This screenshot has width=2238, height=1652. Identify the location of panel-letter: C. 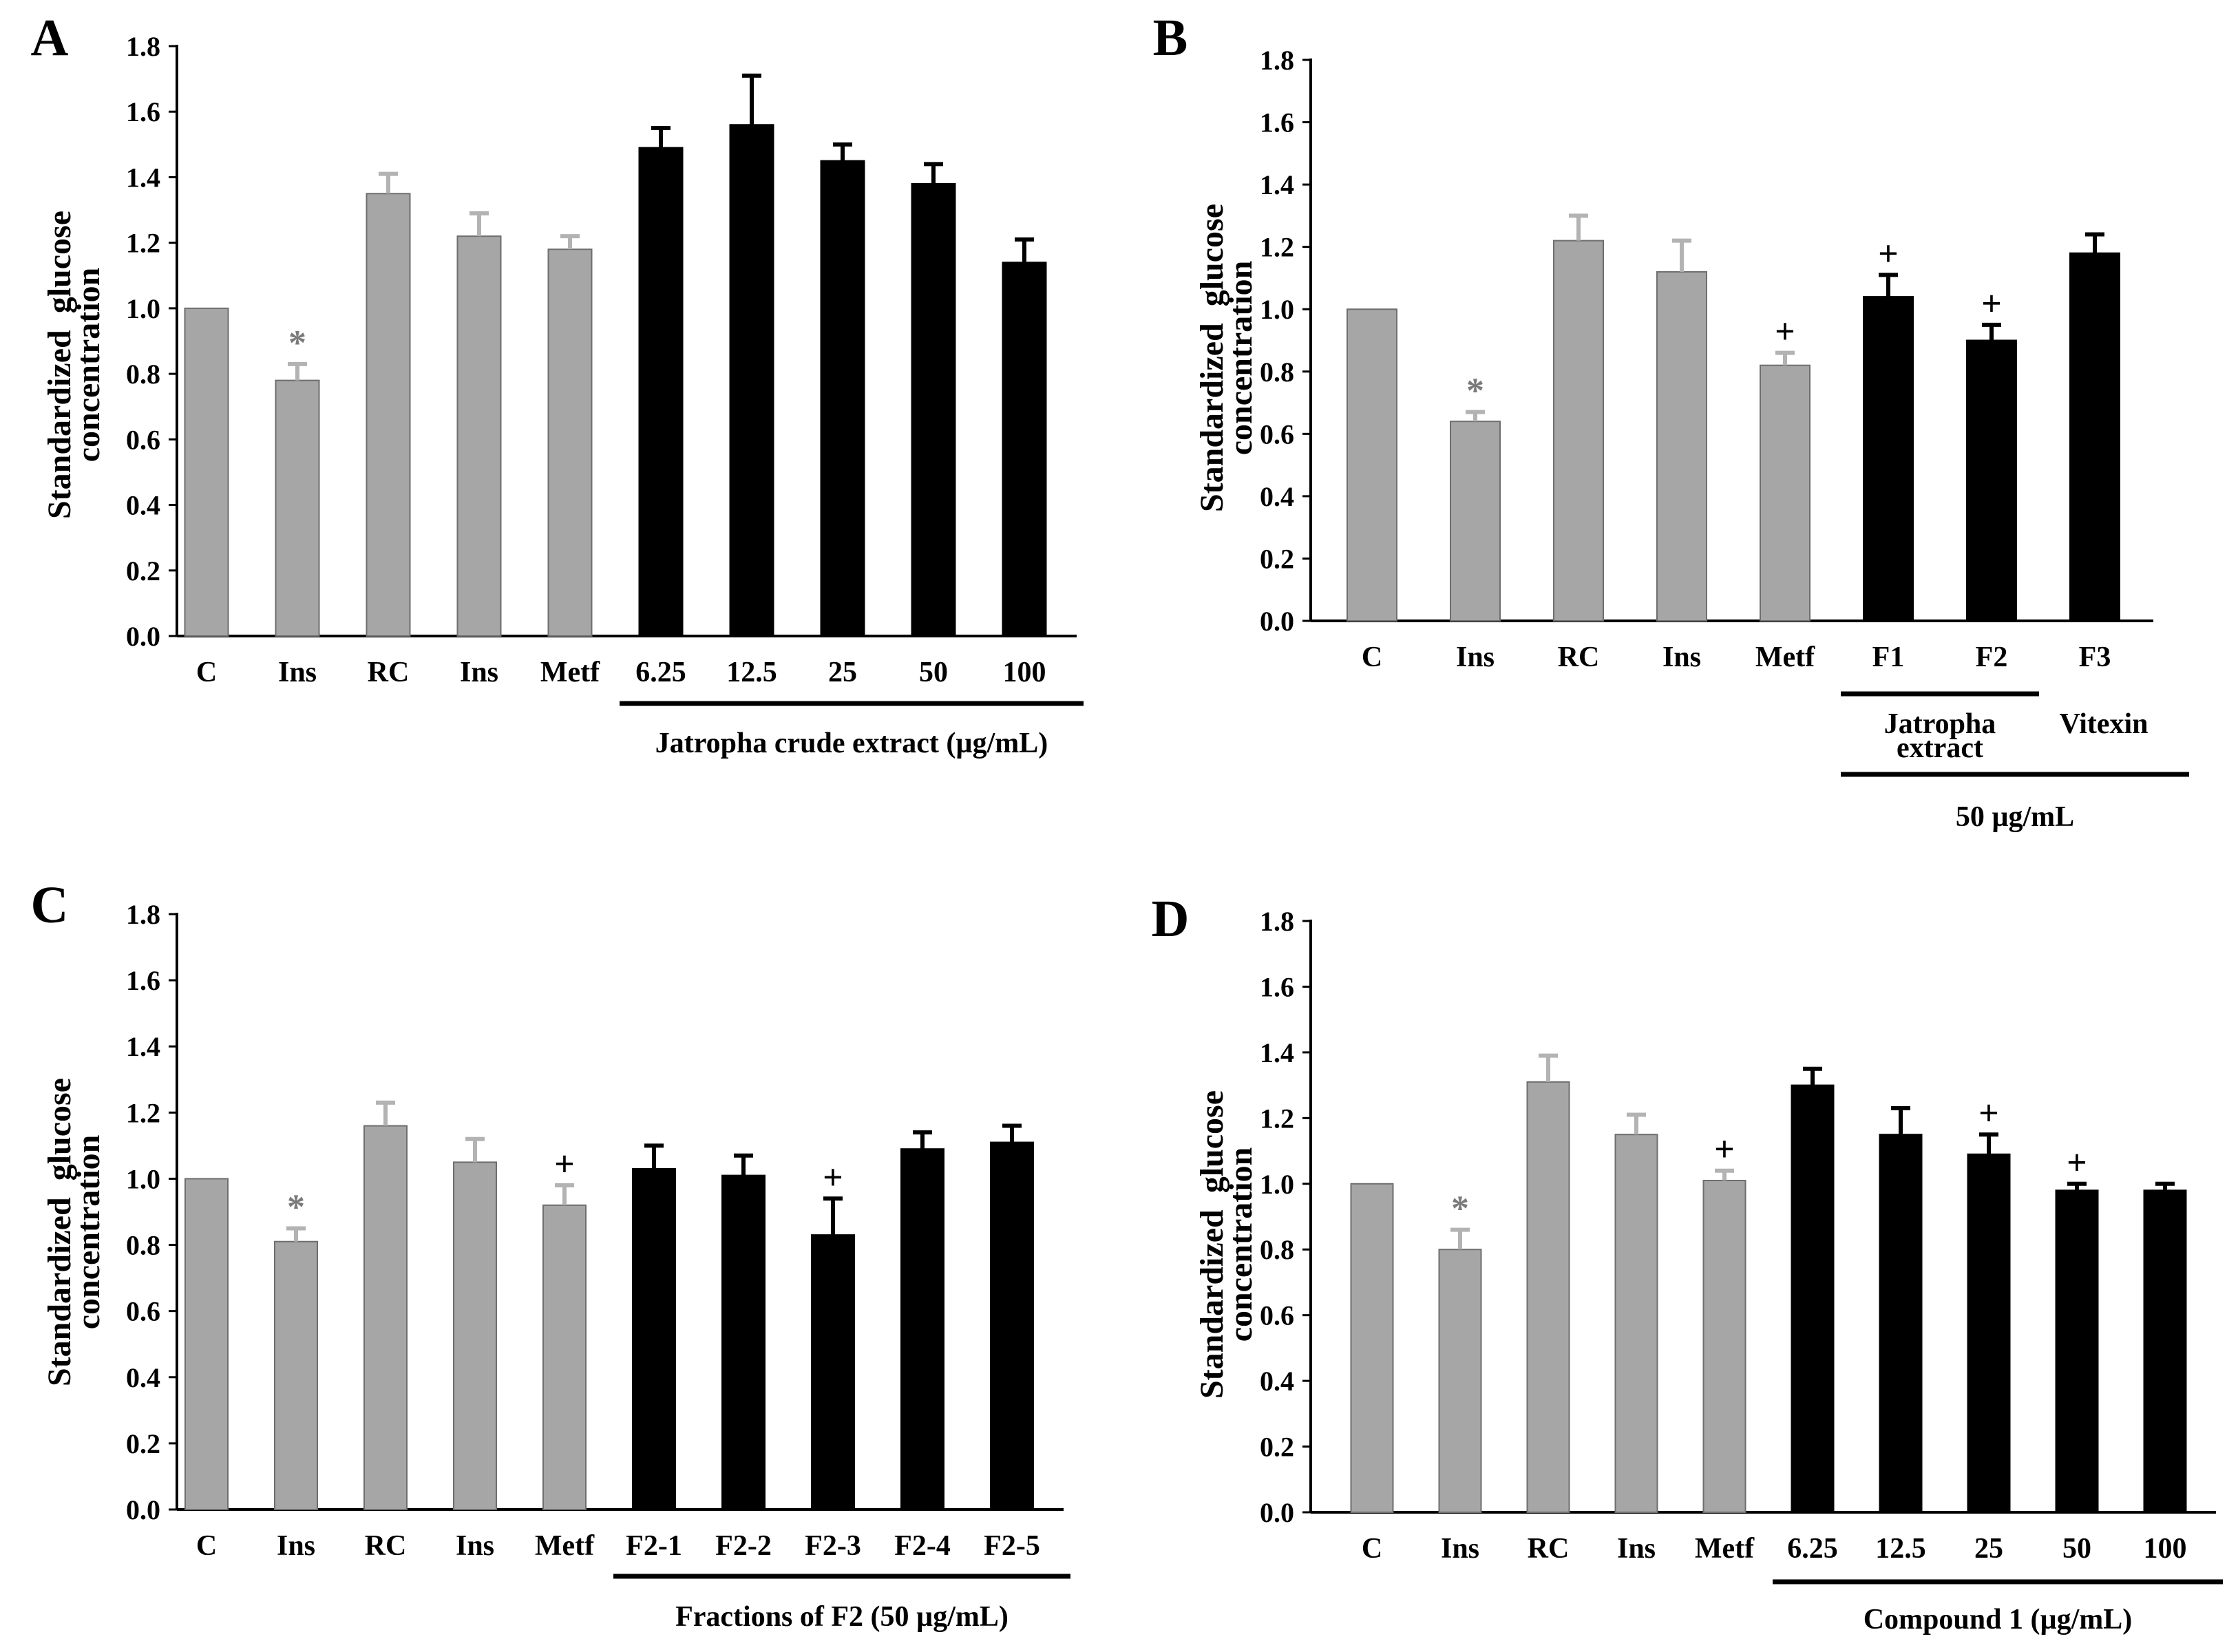
(50, 905).